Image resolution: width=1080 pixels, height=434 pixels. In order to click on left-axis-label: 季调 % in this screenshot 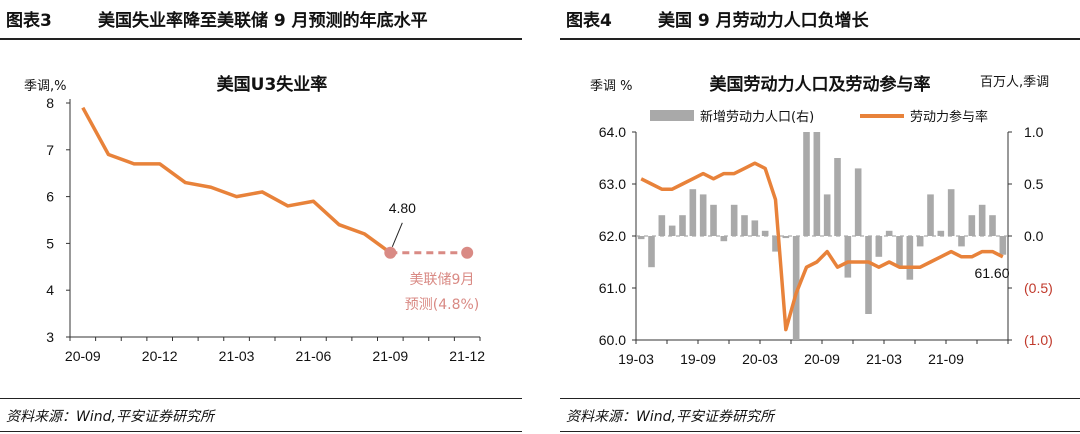, I will do `click(611, 86)`.